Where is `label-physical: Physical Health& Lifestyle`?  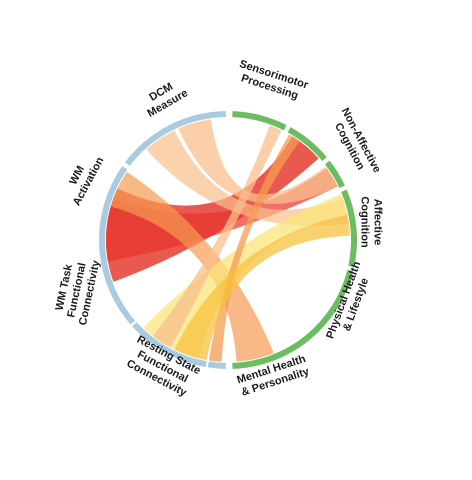 label-physical: Physical Health& Lifestyle is located at coordinates (349, 302).